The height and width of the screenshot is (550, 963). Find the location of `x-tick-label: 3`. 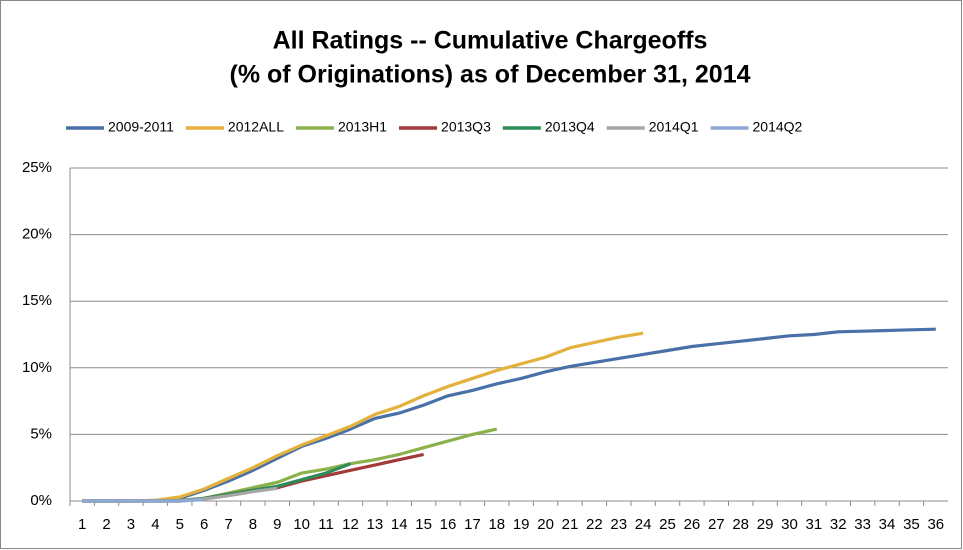

x-tick-label: 3 is located at coordinates (131, 524).